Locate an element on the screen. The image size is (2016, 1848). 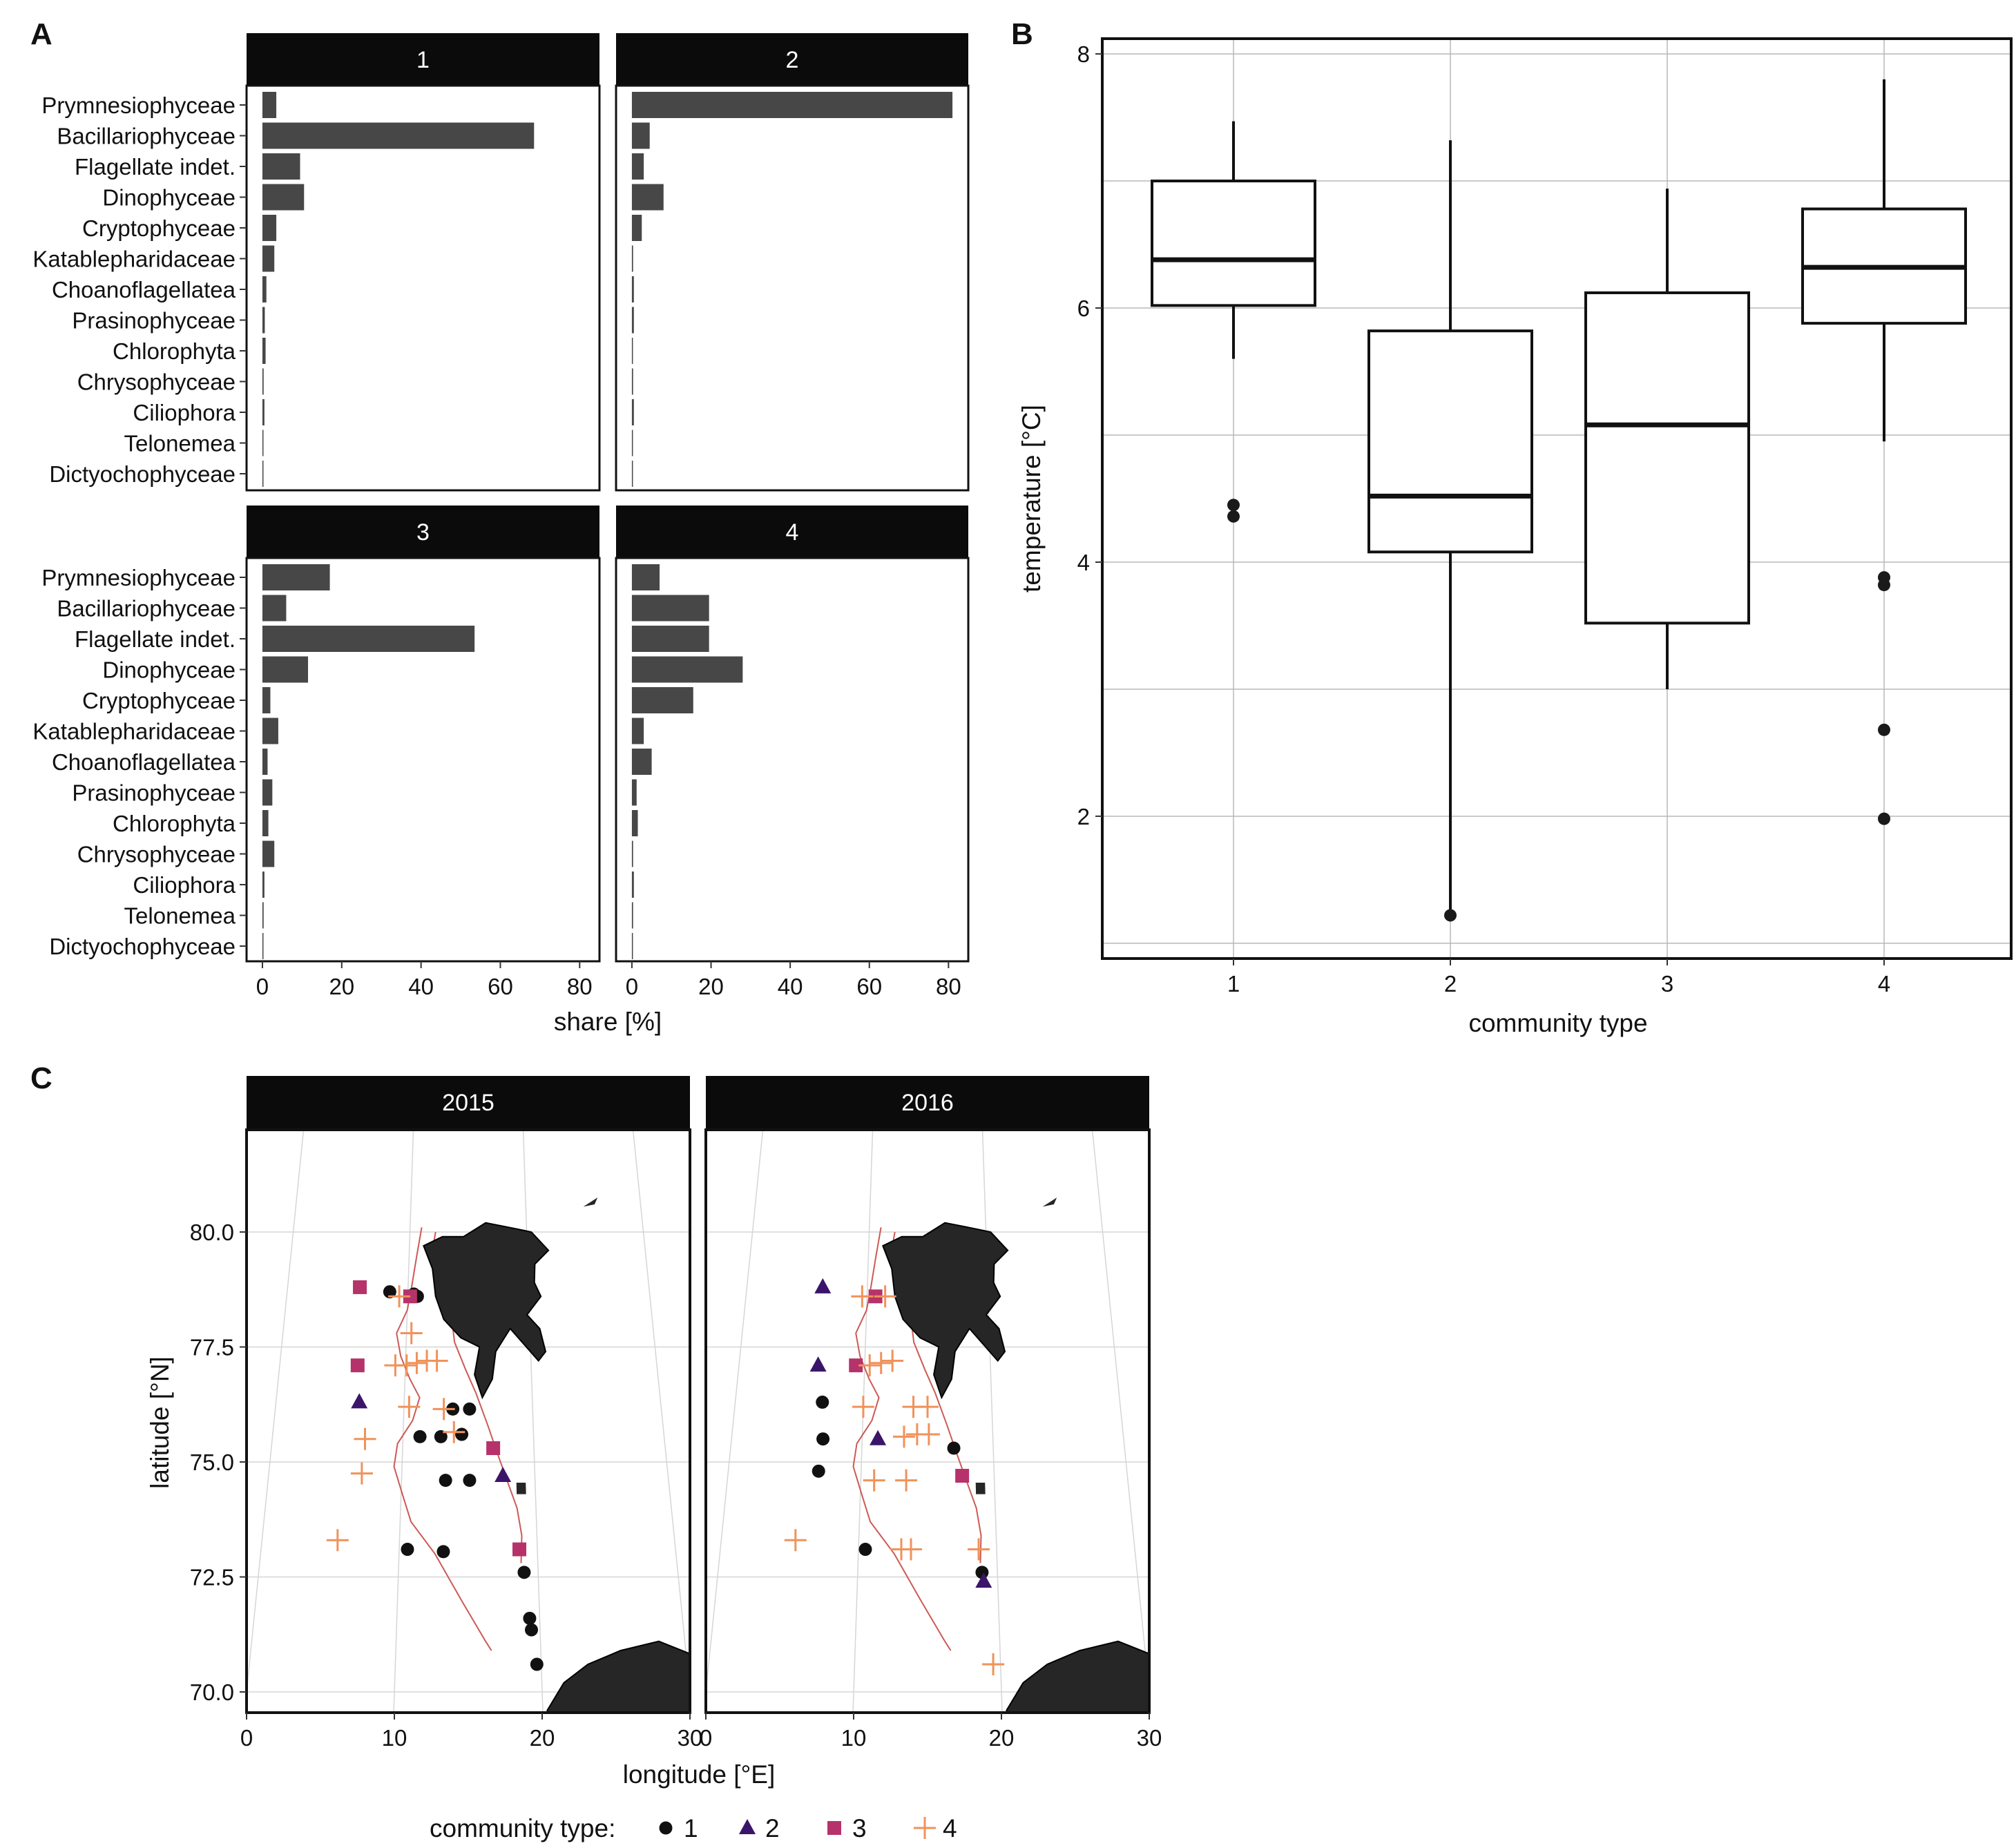
land-svalbard-2016 is located at coordinates (946, 1311).